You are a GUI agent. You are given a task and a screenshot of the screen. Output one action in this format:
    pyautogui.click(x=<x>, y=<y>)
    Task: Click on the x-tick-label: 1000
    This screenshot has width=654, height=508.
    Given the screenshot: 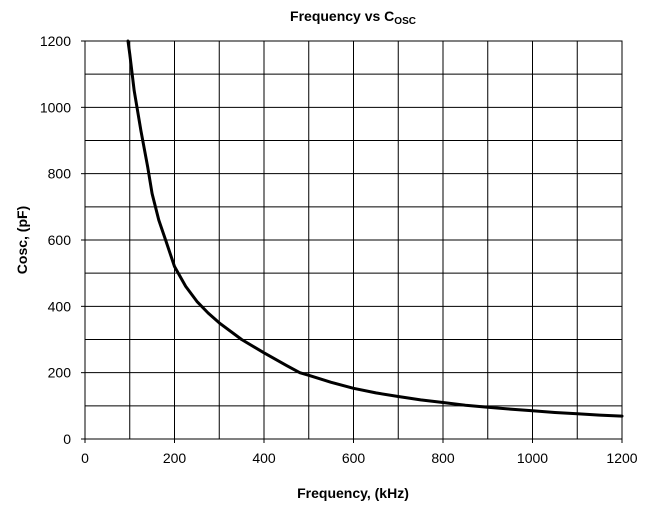 What is the action you would take?
    pyautogui.click(x=532, y=458)
    